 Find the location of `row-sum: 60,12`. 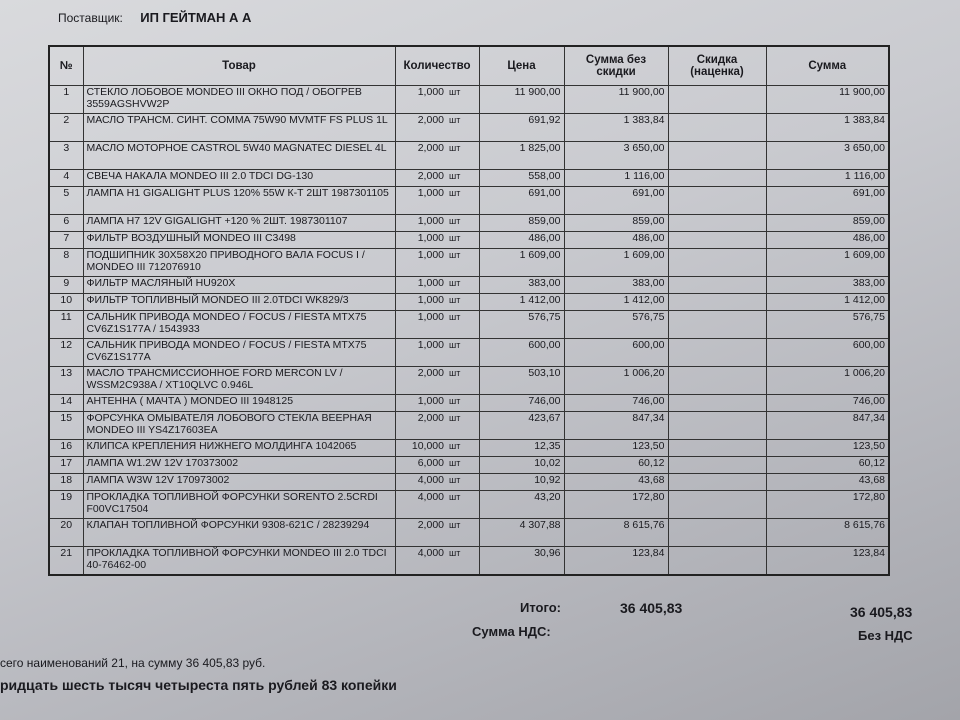

row-sum: 60,12 is located at coordinates (827, 465).